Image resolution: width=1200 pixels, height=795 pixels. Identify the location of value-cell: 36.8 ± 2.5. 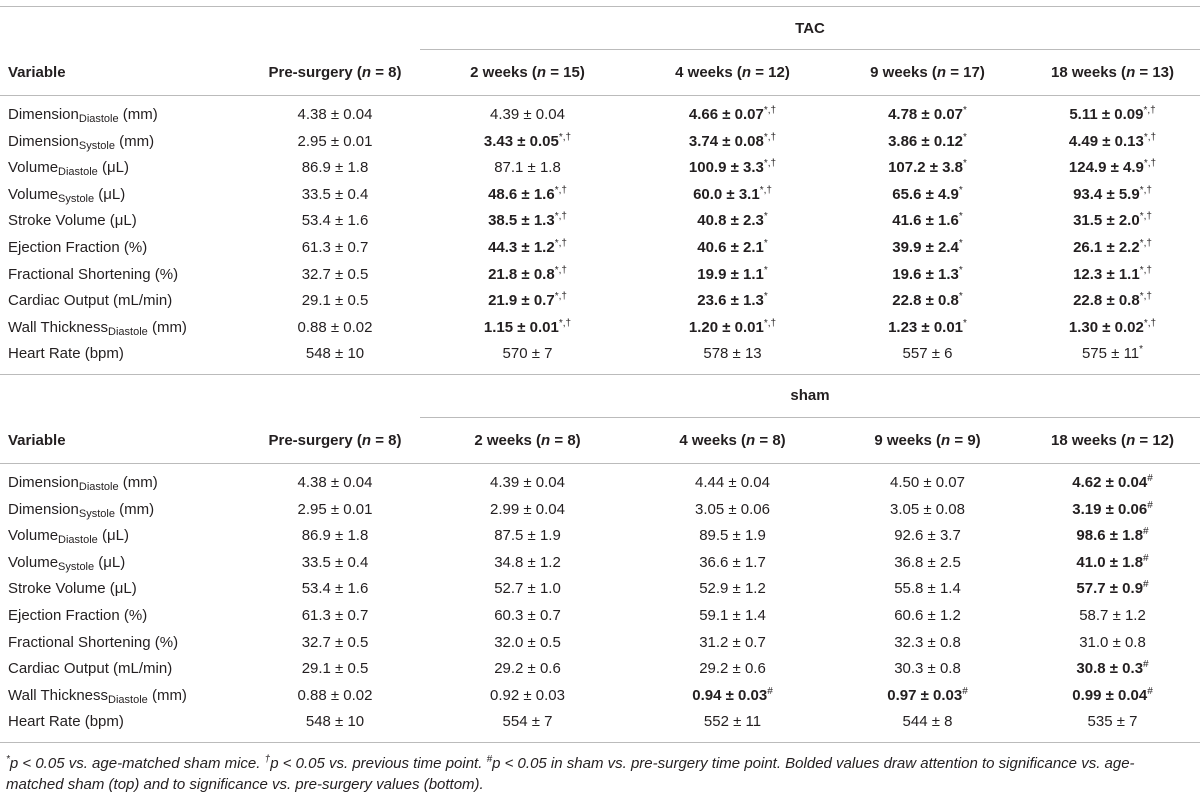
(927, 563).